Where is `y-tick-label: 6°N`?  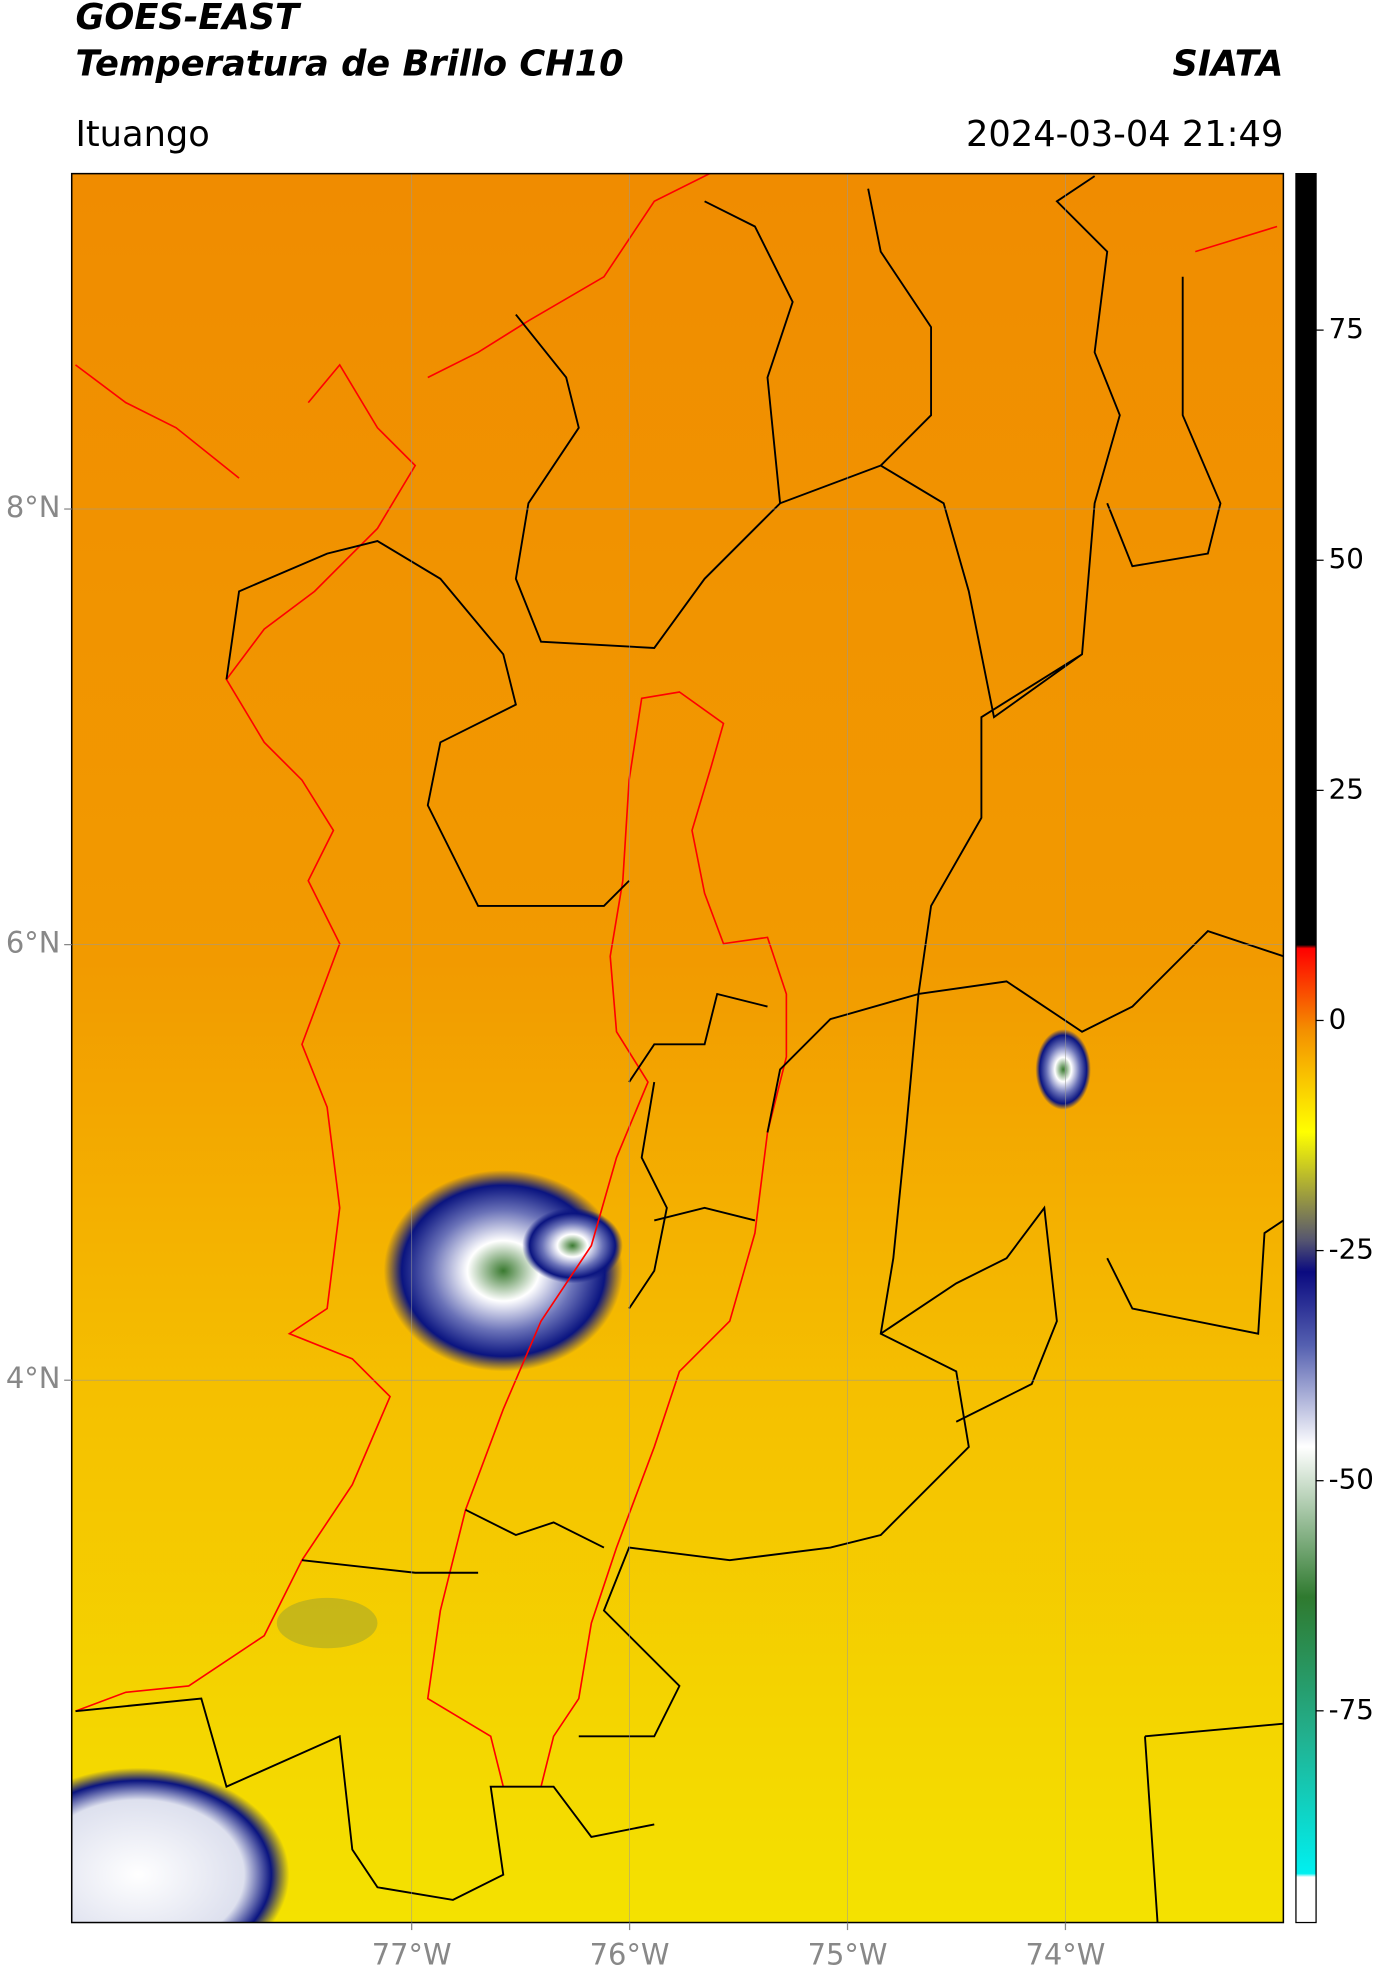 y-tick-label: 6°N is located at coordinates (33, 943).